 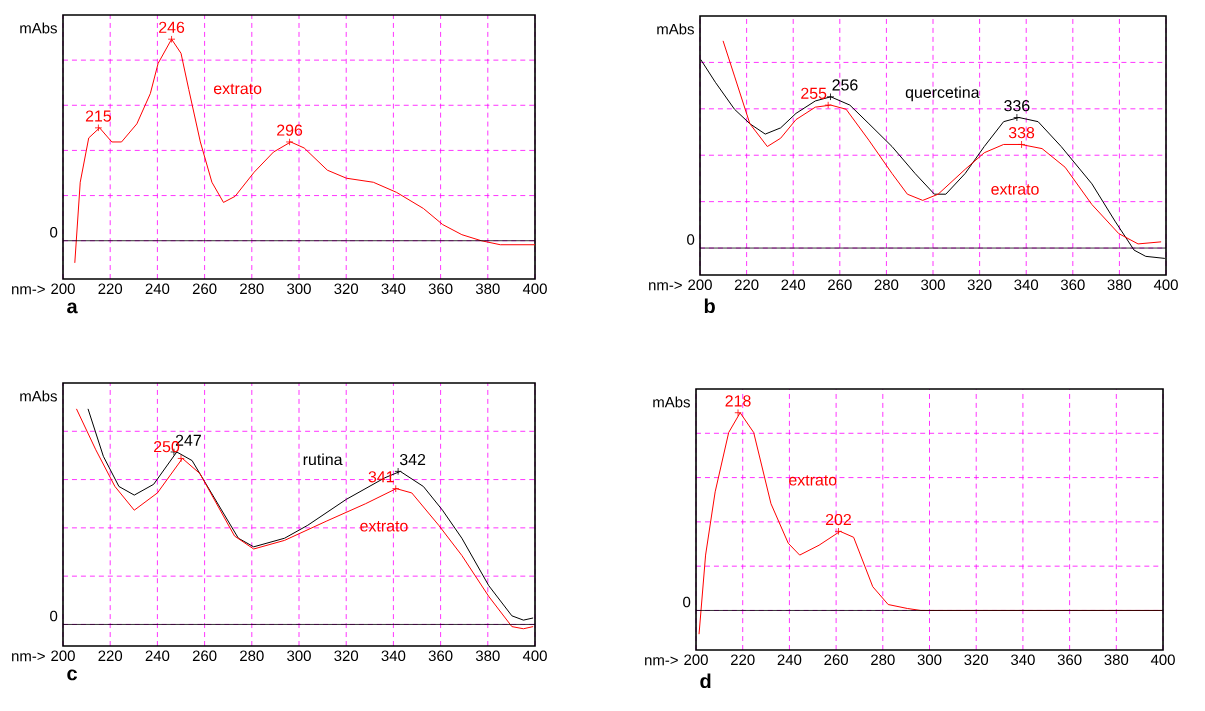 I want to click on annotation: 246, so click(x=172, y=27).